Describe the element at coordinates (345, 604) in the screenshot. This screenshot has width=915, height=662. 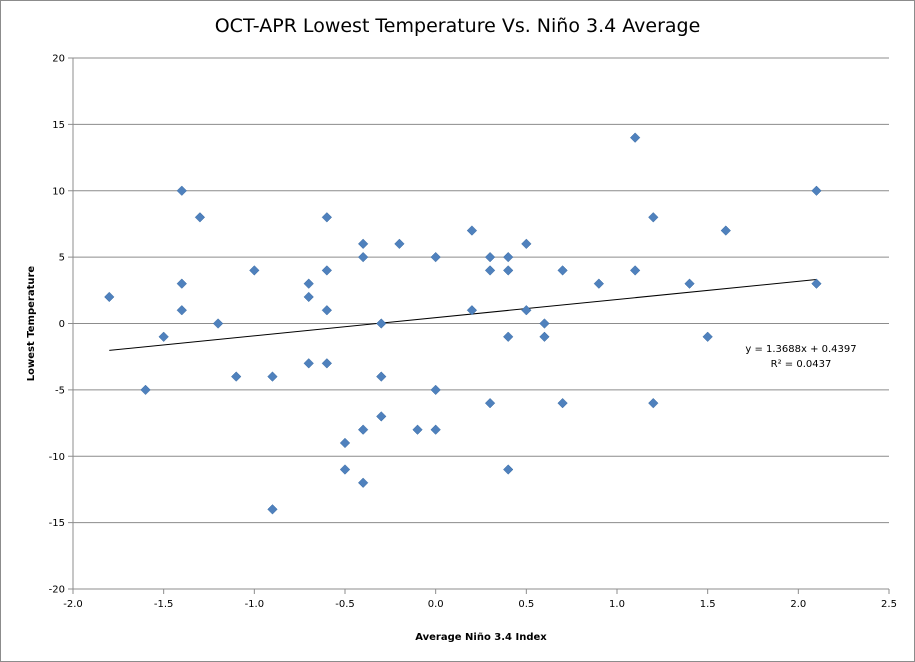
I see `x-tick-label: -0.5` at that location.